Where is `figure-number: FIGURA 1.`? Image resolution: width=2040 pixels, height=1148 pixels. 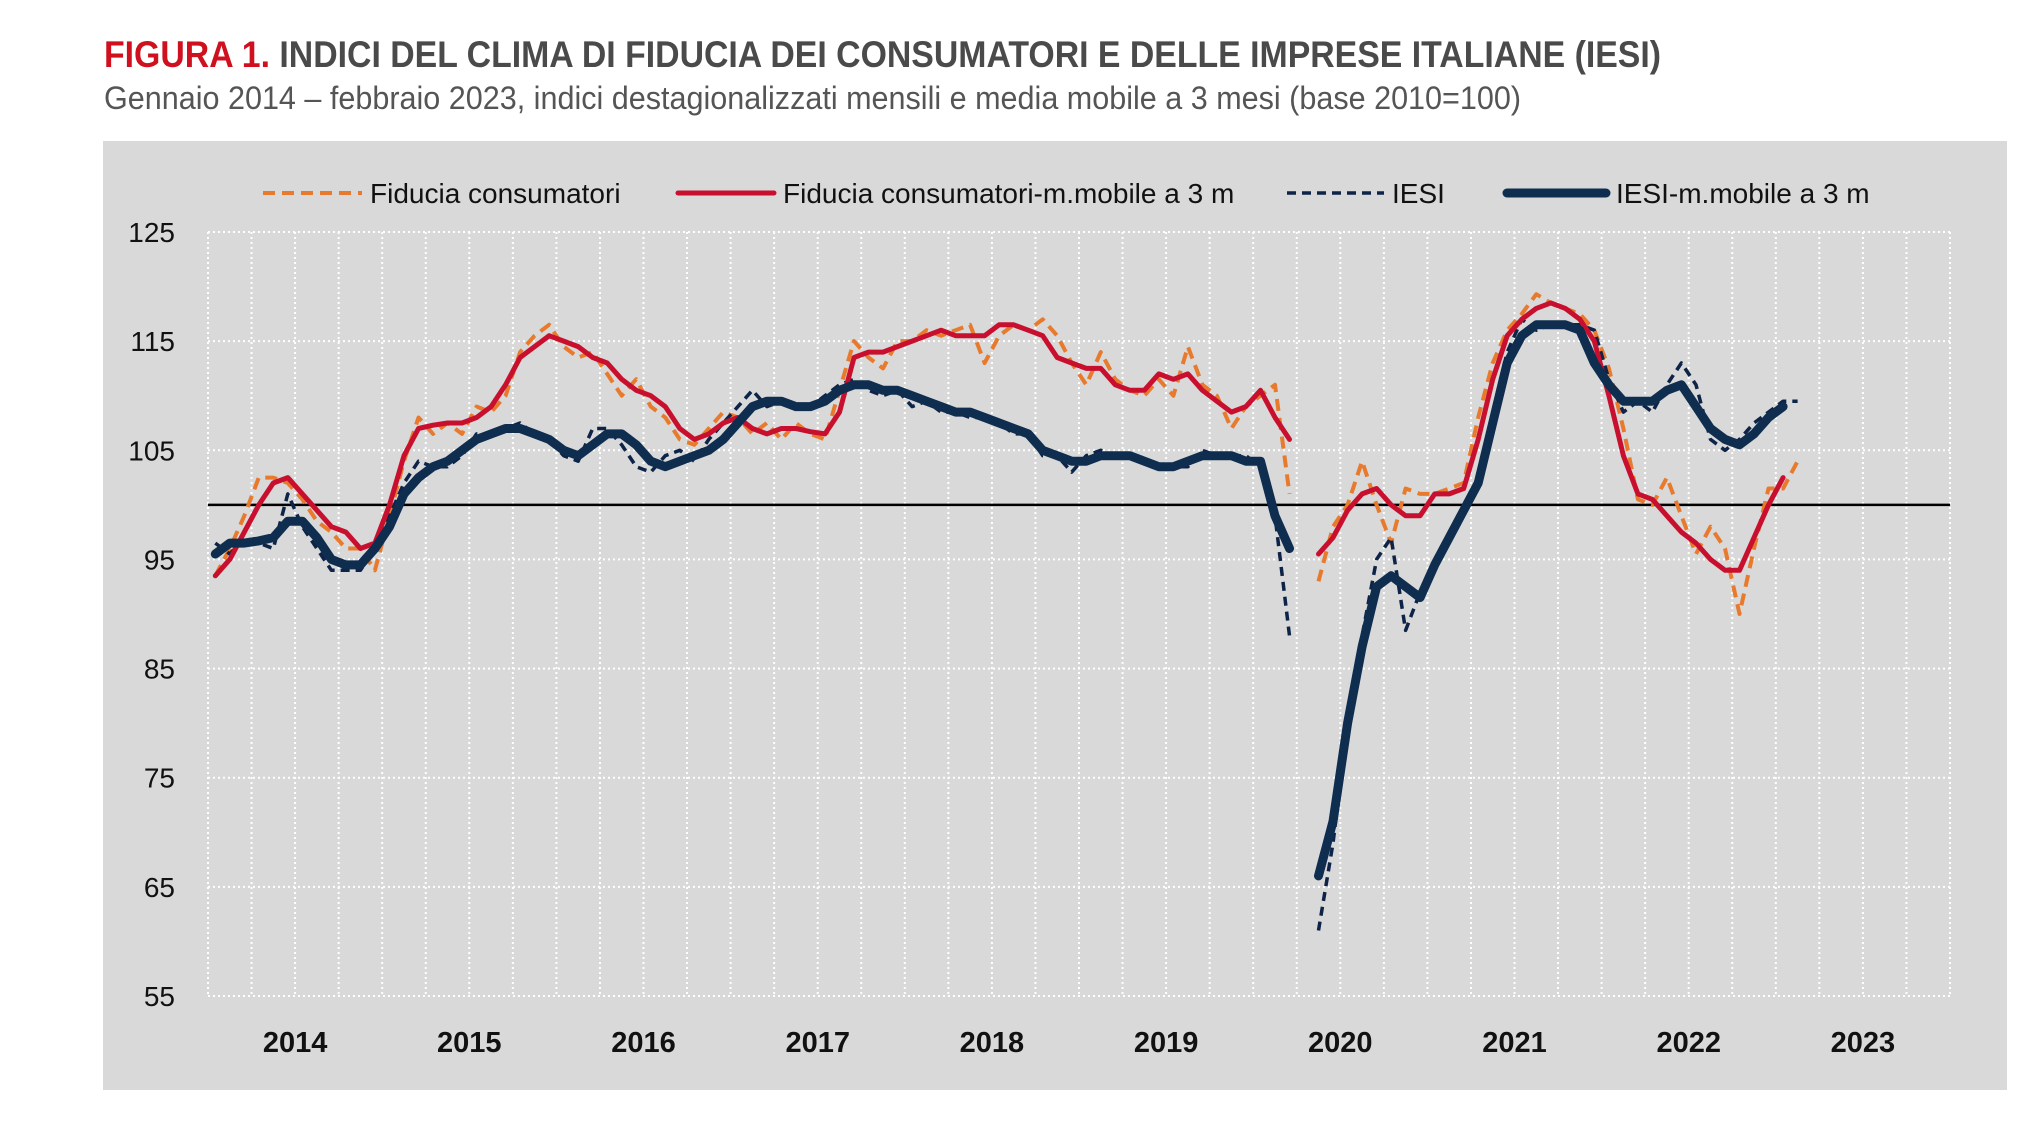
figure-number: FIGURA 1. is located at coordinates (187, 54).